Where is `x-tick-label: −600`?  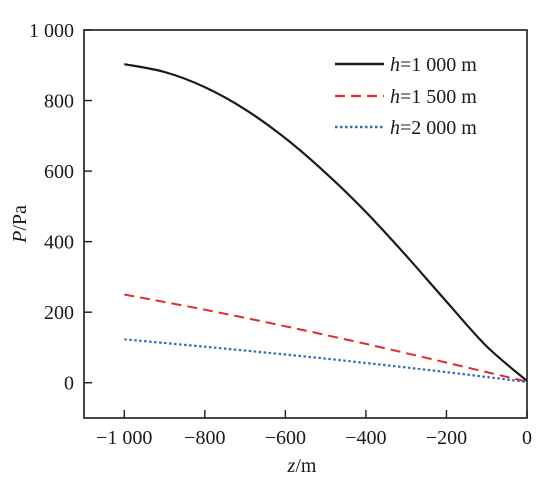
x-tick-label: −600 is located at coordinates (285, 438).